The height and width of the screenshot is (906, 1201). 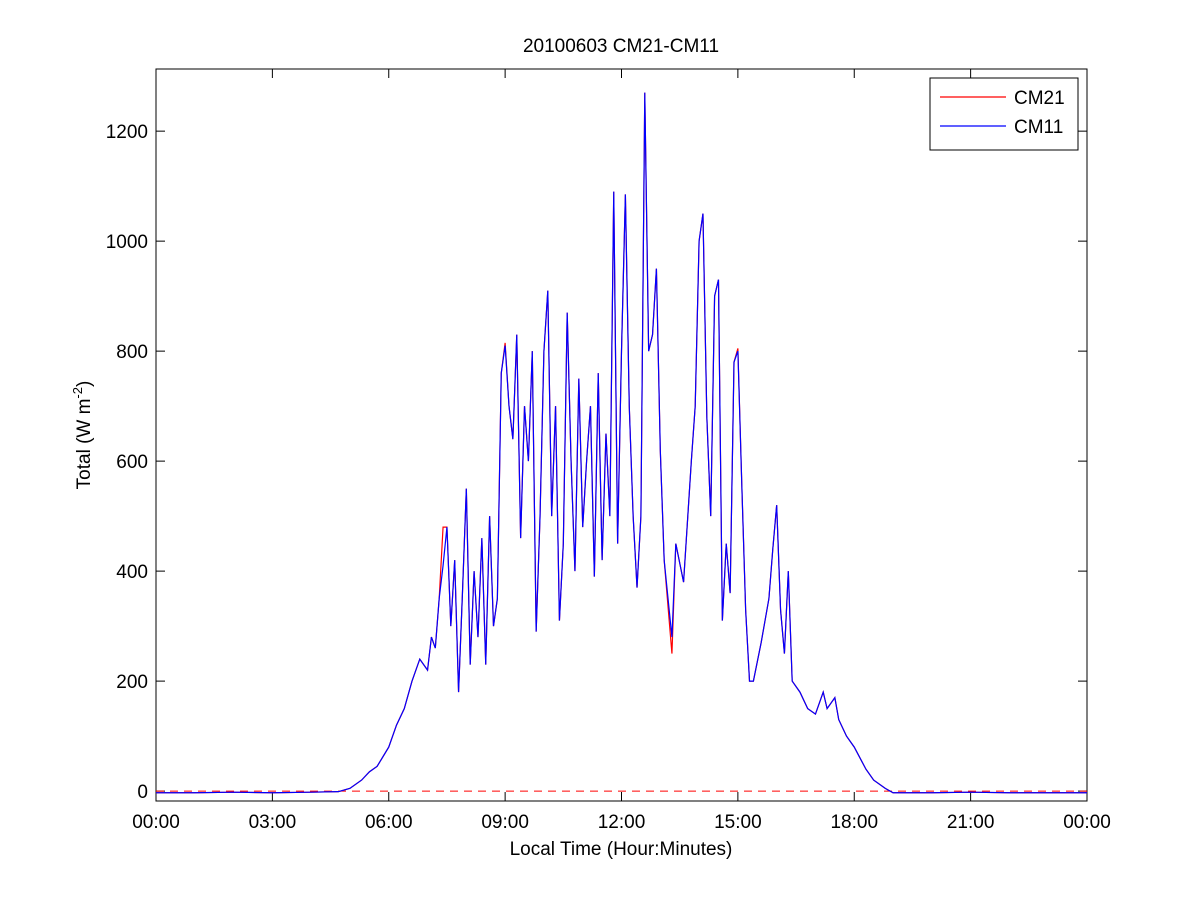 What do you see at coordinates (132, 682) in the screenshot?
I see `y-tick-label: 200` at bounding box center [132, 682].